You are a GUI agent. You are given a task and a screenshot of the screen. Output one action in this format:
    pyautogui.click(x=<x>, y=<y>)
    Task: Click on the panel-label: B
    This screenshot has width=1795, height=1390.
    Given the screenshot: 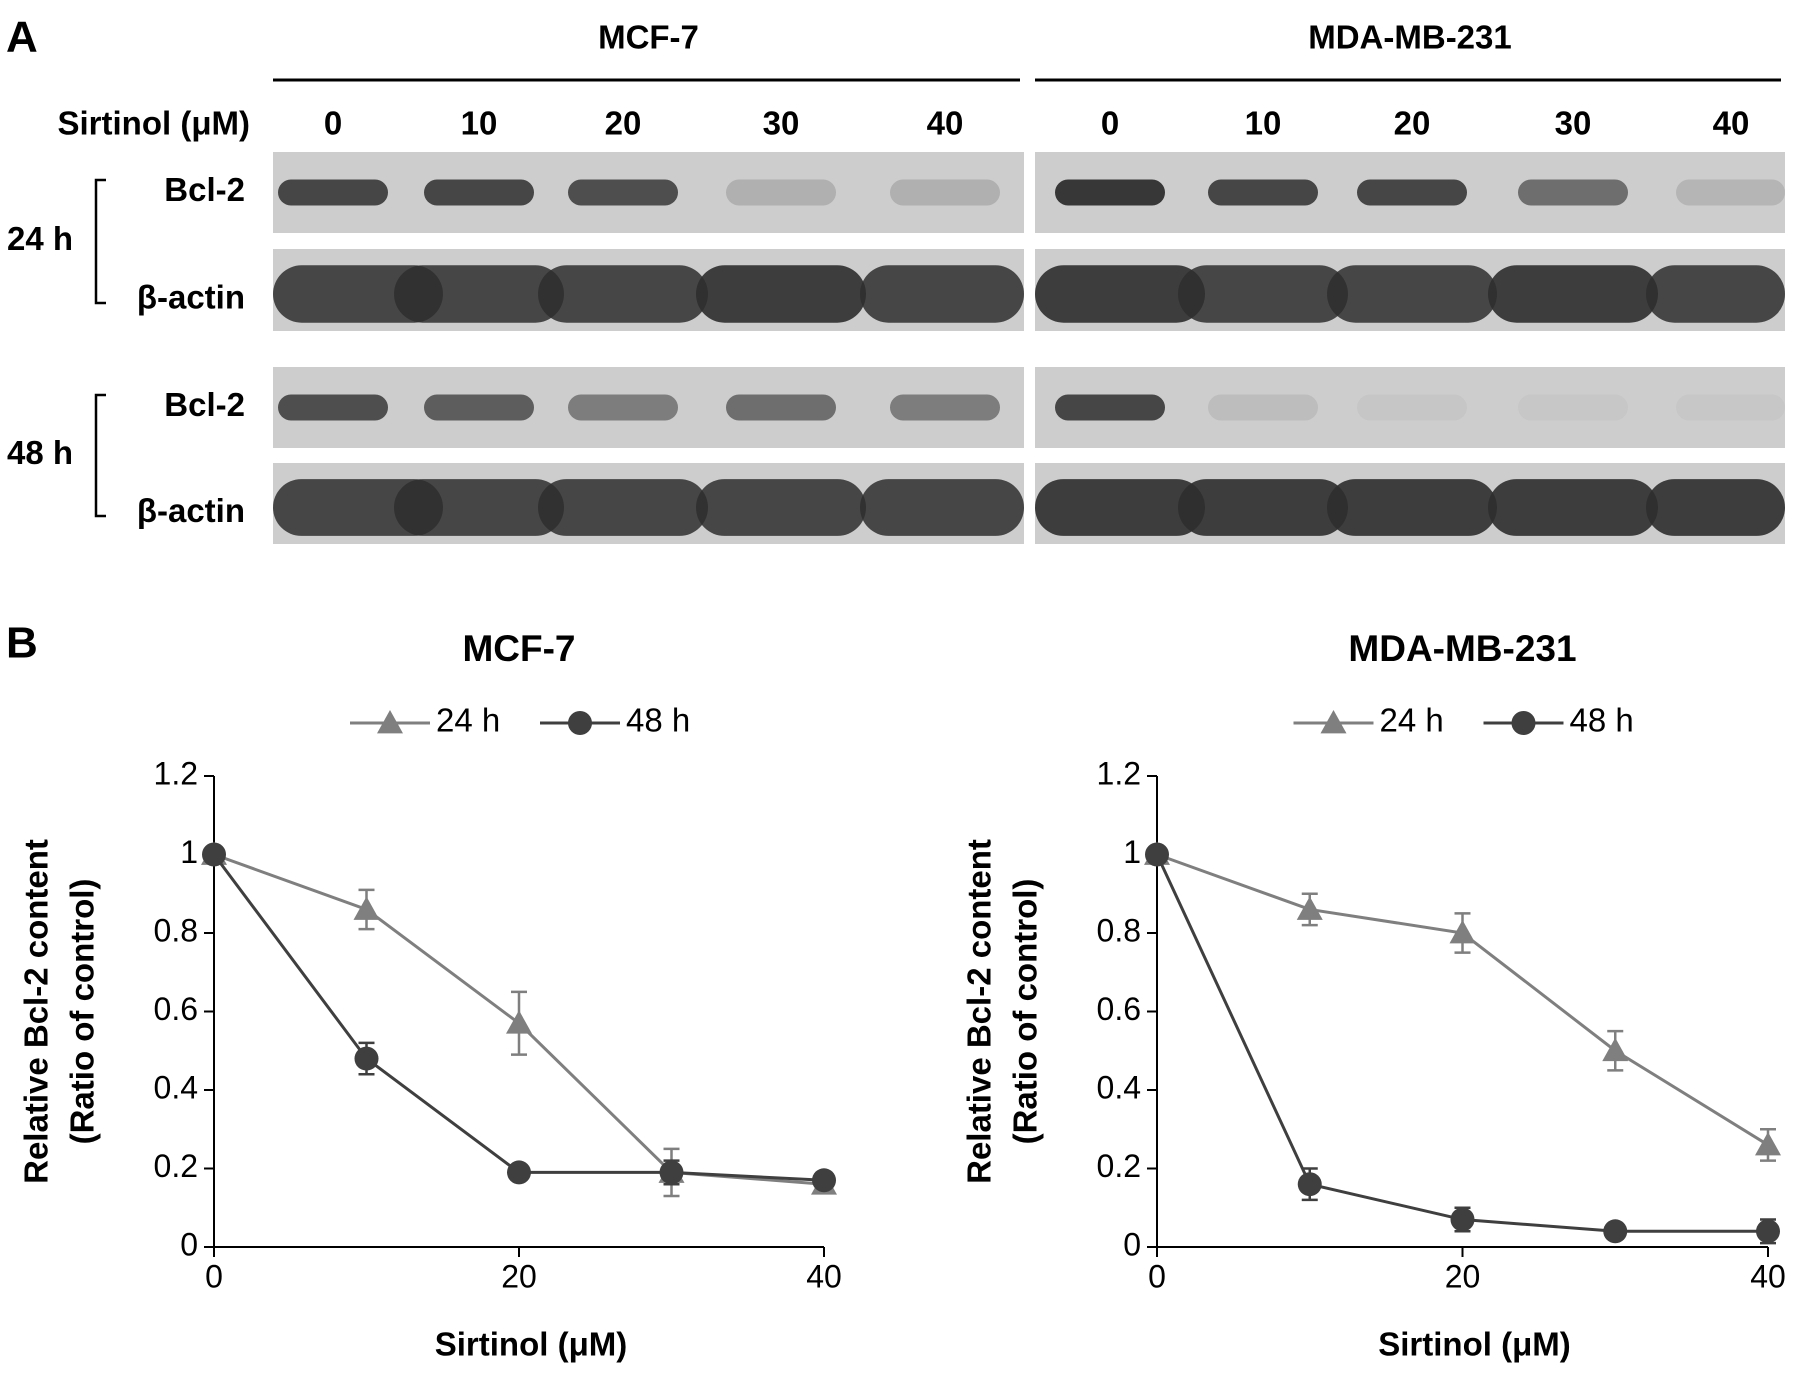 What is the action you would take?
    pyautogui.click(x=22, y=643)
    